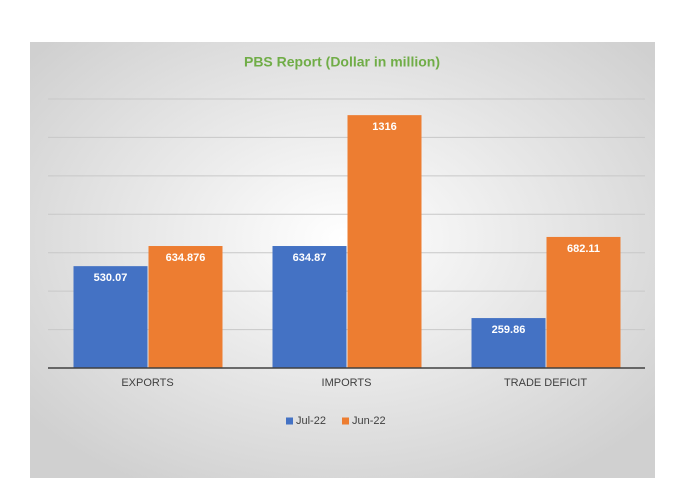 The width and height of the screenshot is (677, 493). Describe the element at coordinates (111, 278) in the screenshot. I see `data-label: 530.07` at that location.